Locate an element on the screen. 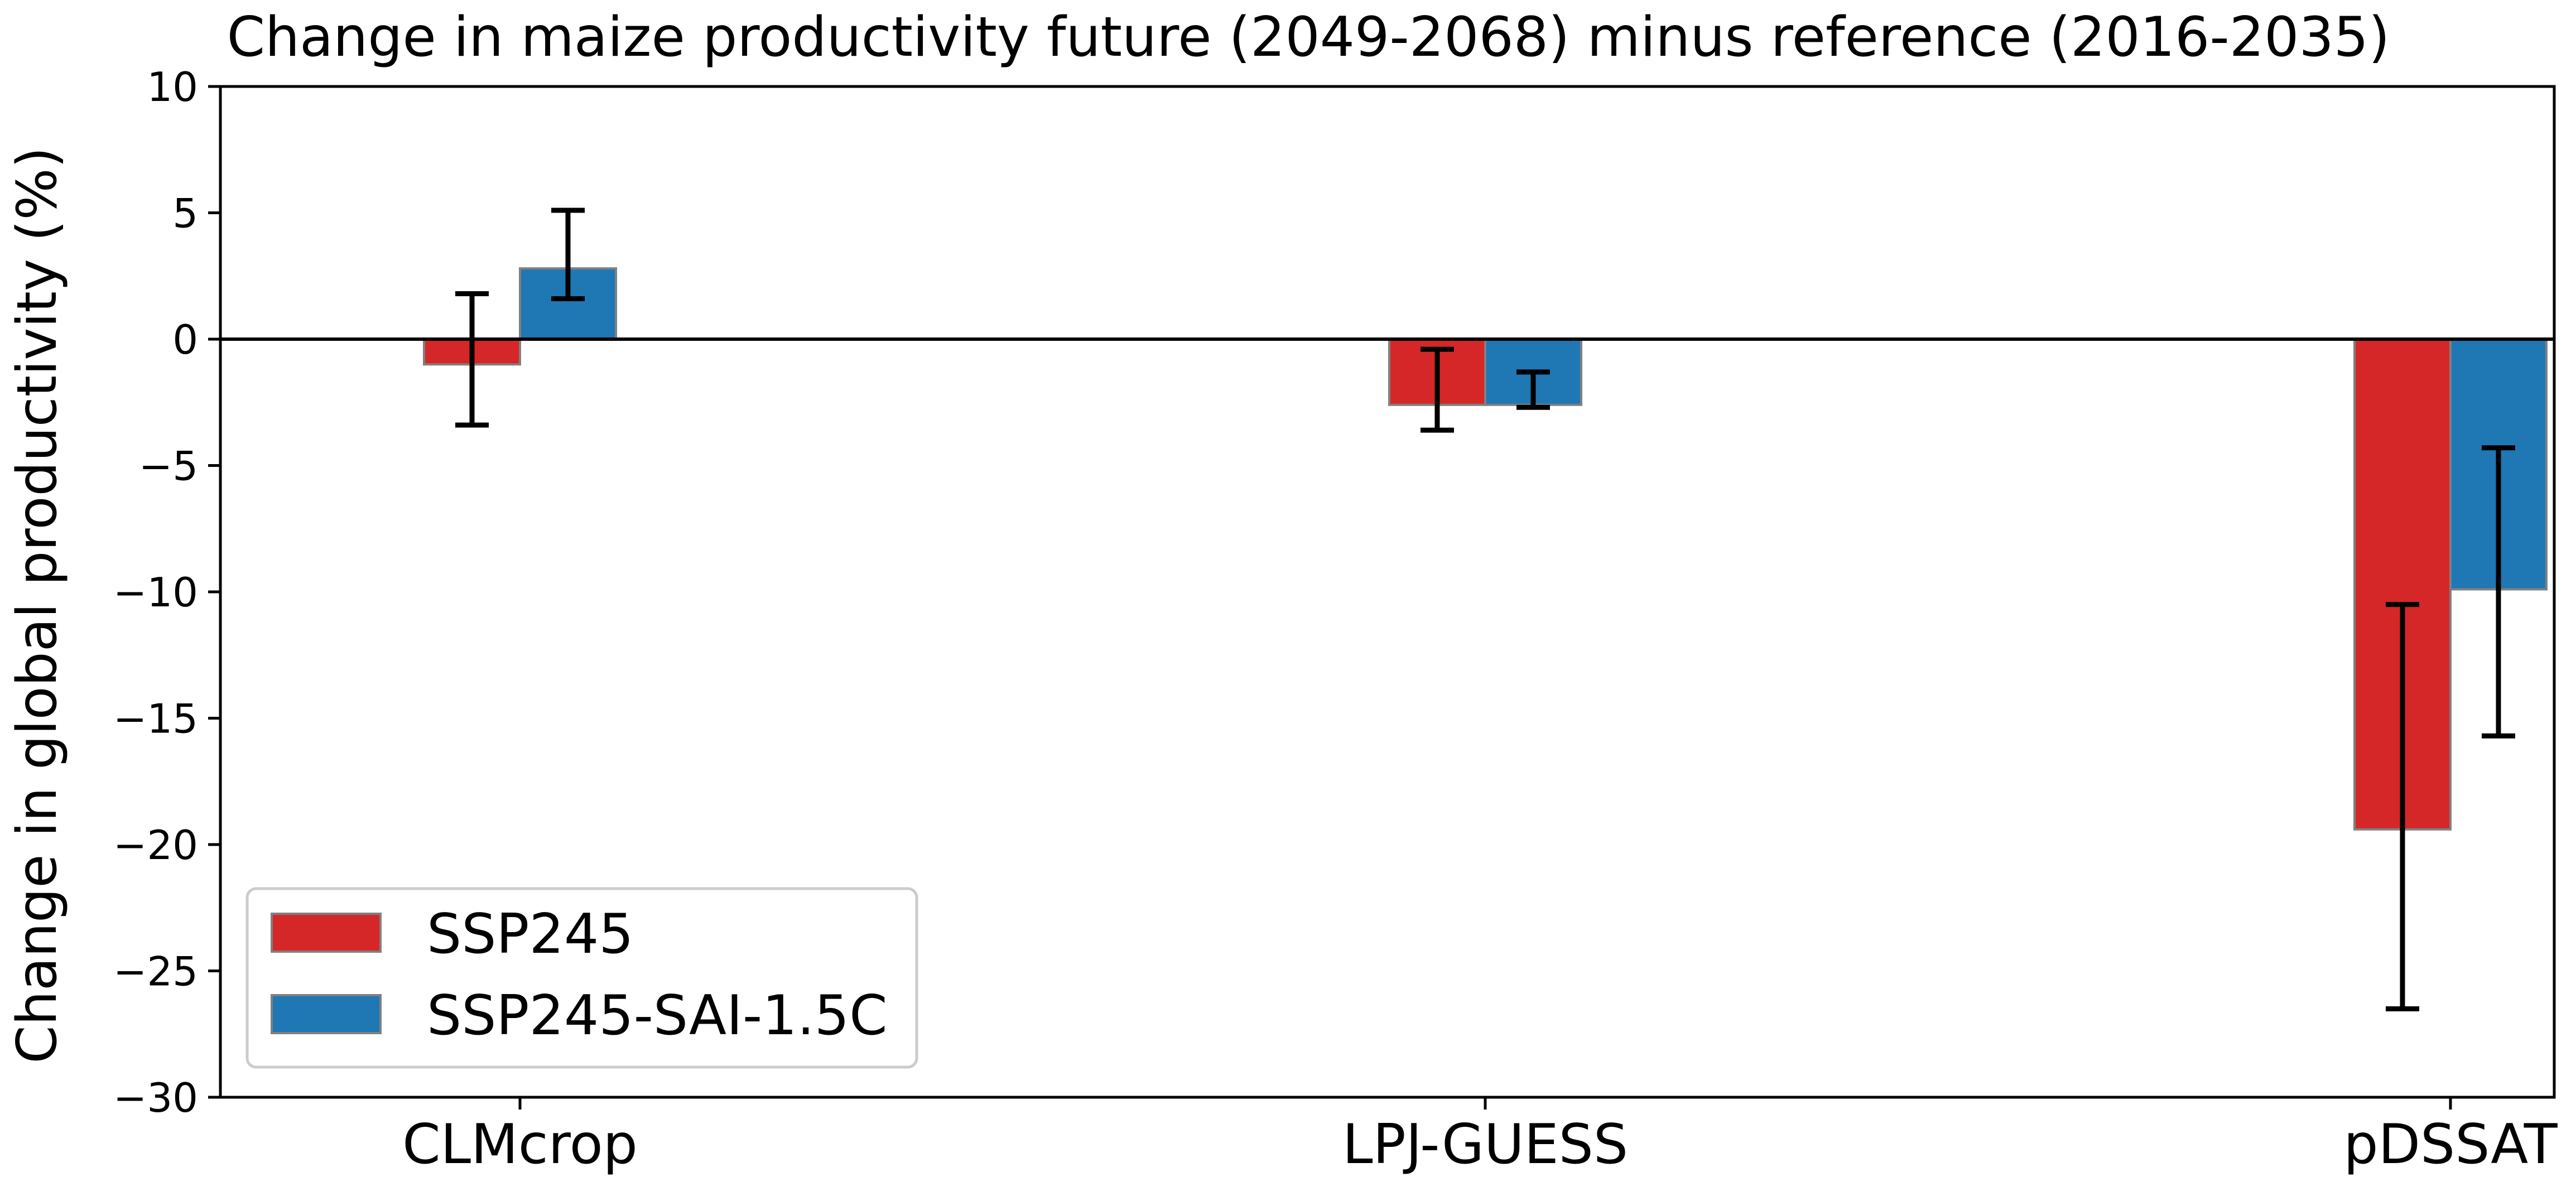 The image size is (2576, 1201). y-tick-label: 5 is located at coordinates (185, 213).